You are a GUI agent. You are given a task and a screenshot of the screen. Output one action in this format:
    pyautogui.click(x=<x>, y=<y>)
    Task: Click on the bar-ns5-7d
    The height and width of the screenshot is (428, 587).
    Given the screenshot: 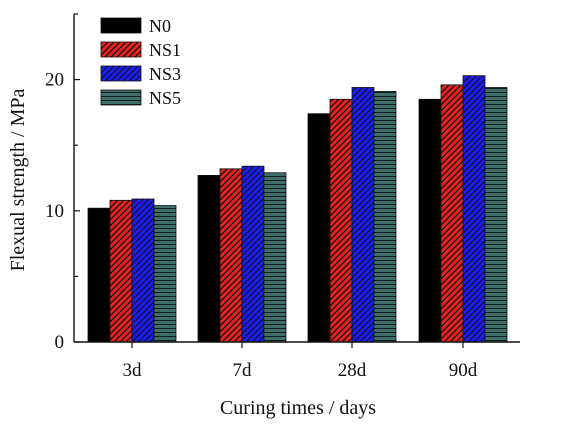 What is the action you would take?
    pyautogui.click(x=275, y=257)
    